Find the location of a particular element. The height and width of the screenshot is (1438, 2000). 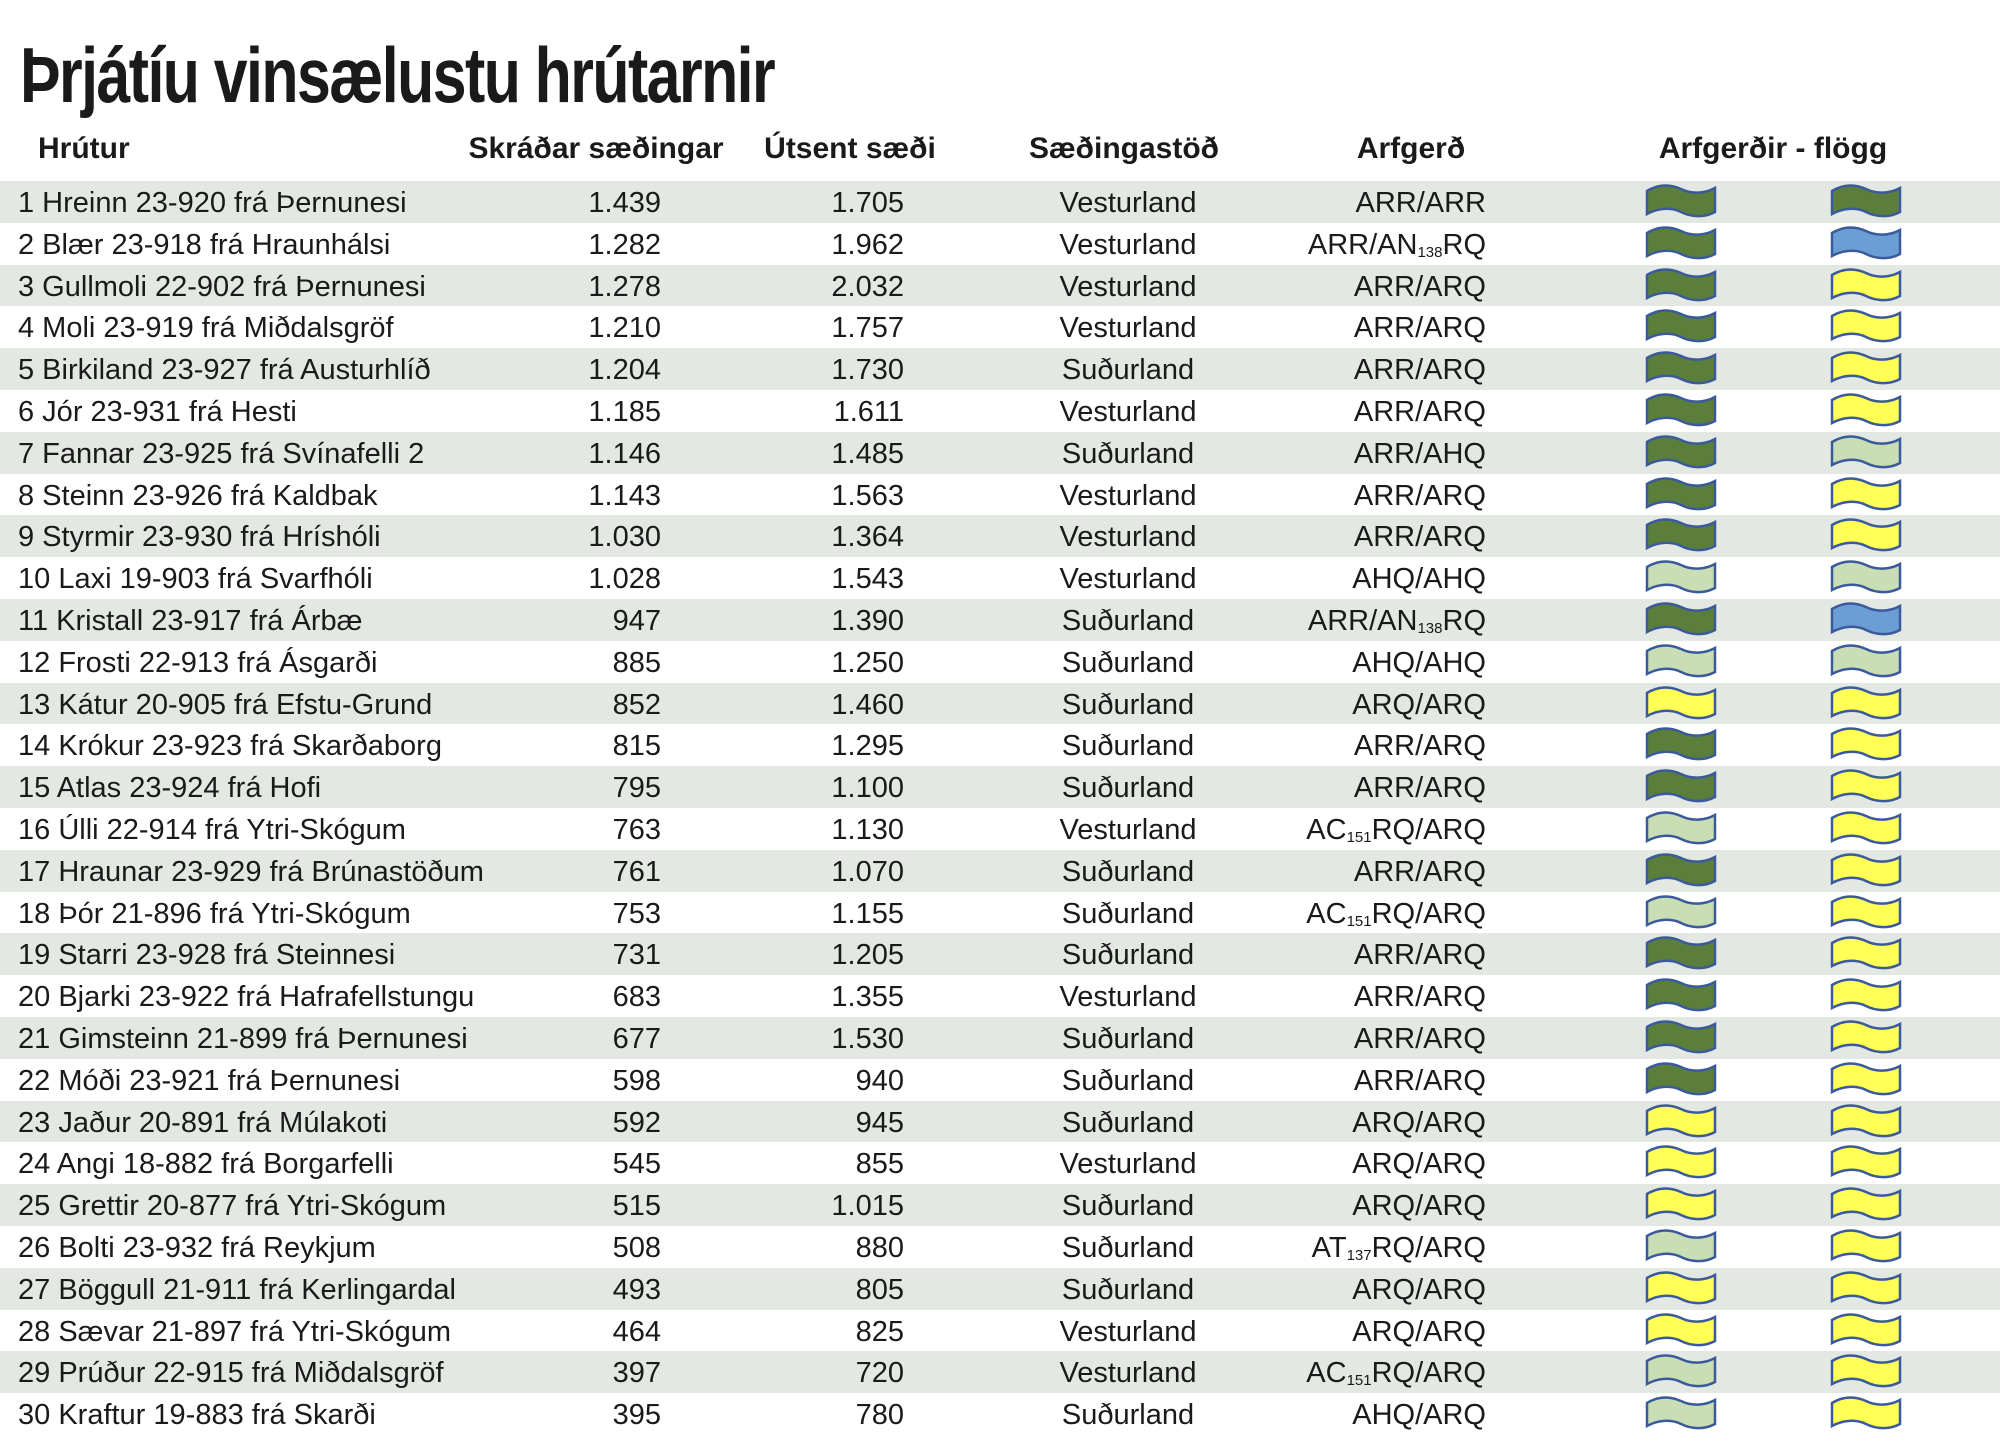

ram-name: 20 Bjarki 23-922 frá Hafrafellstungu is located at coordinates (246, 997).